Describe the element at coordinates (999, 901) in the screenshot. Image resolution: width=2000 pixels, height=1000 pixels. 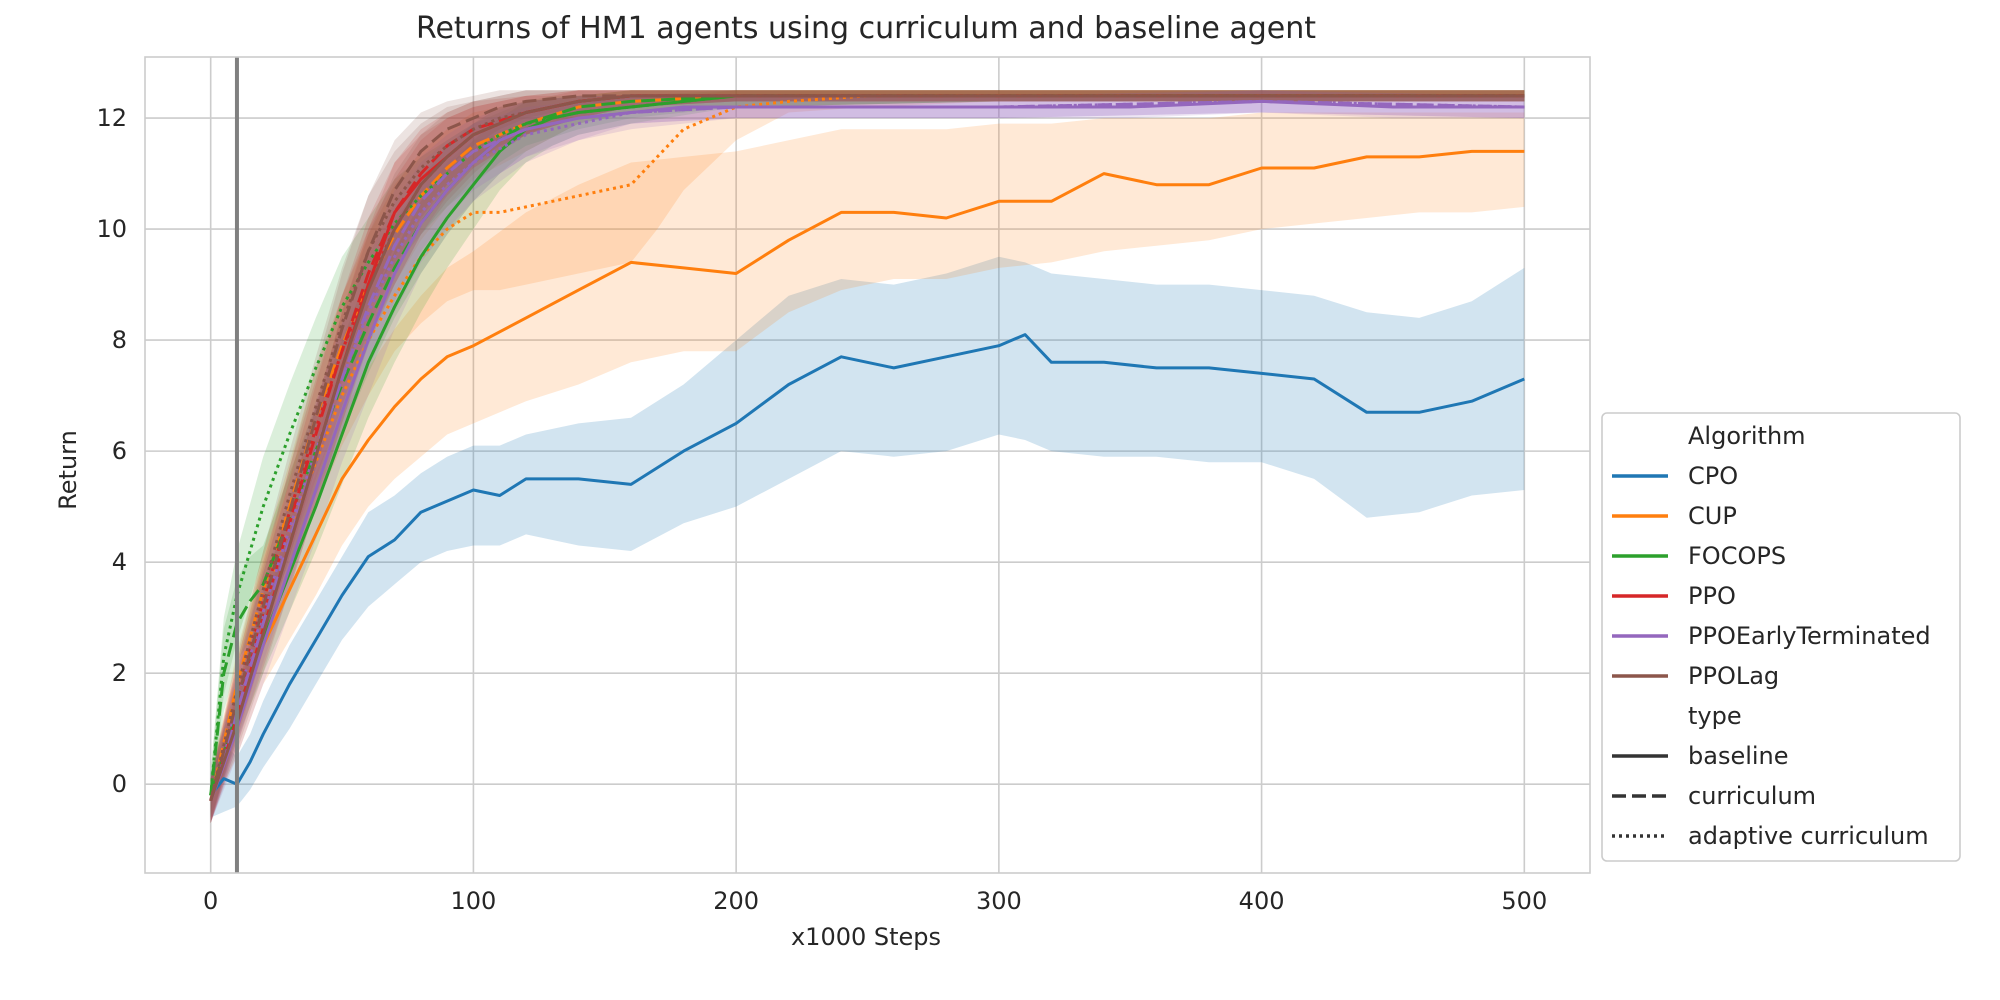
I see `x-tick-label: 300` at that location.